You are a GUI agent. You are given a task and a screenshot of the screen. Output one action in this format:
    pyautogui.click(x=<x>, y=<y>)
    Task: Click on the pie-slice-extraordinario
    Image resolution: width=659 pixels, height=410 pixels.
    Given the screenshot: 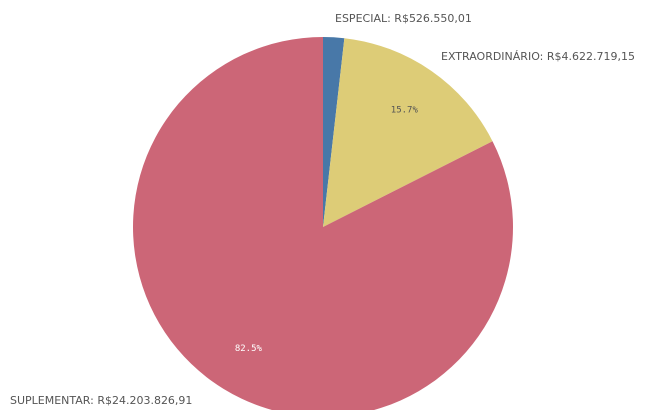 What is the action you would take?
    pyautogui.click(x=408, y=132)
    